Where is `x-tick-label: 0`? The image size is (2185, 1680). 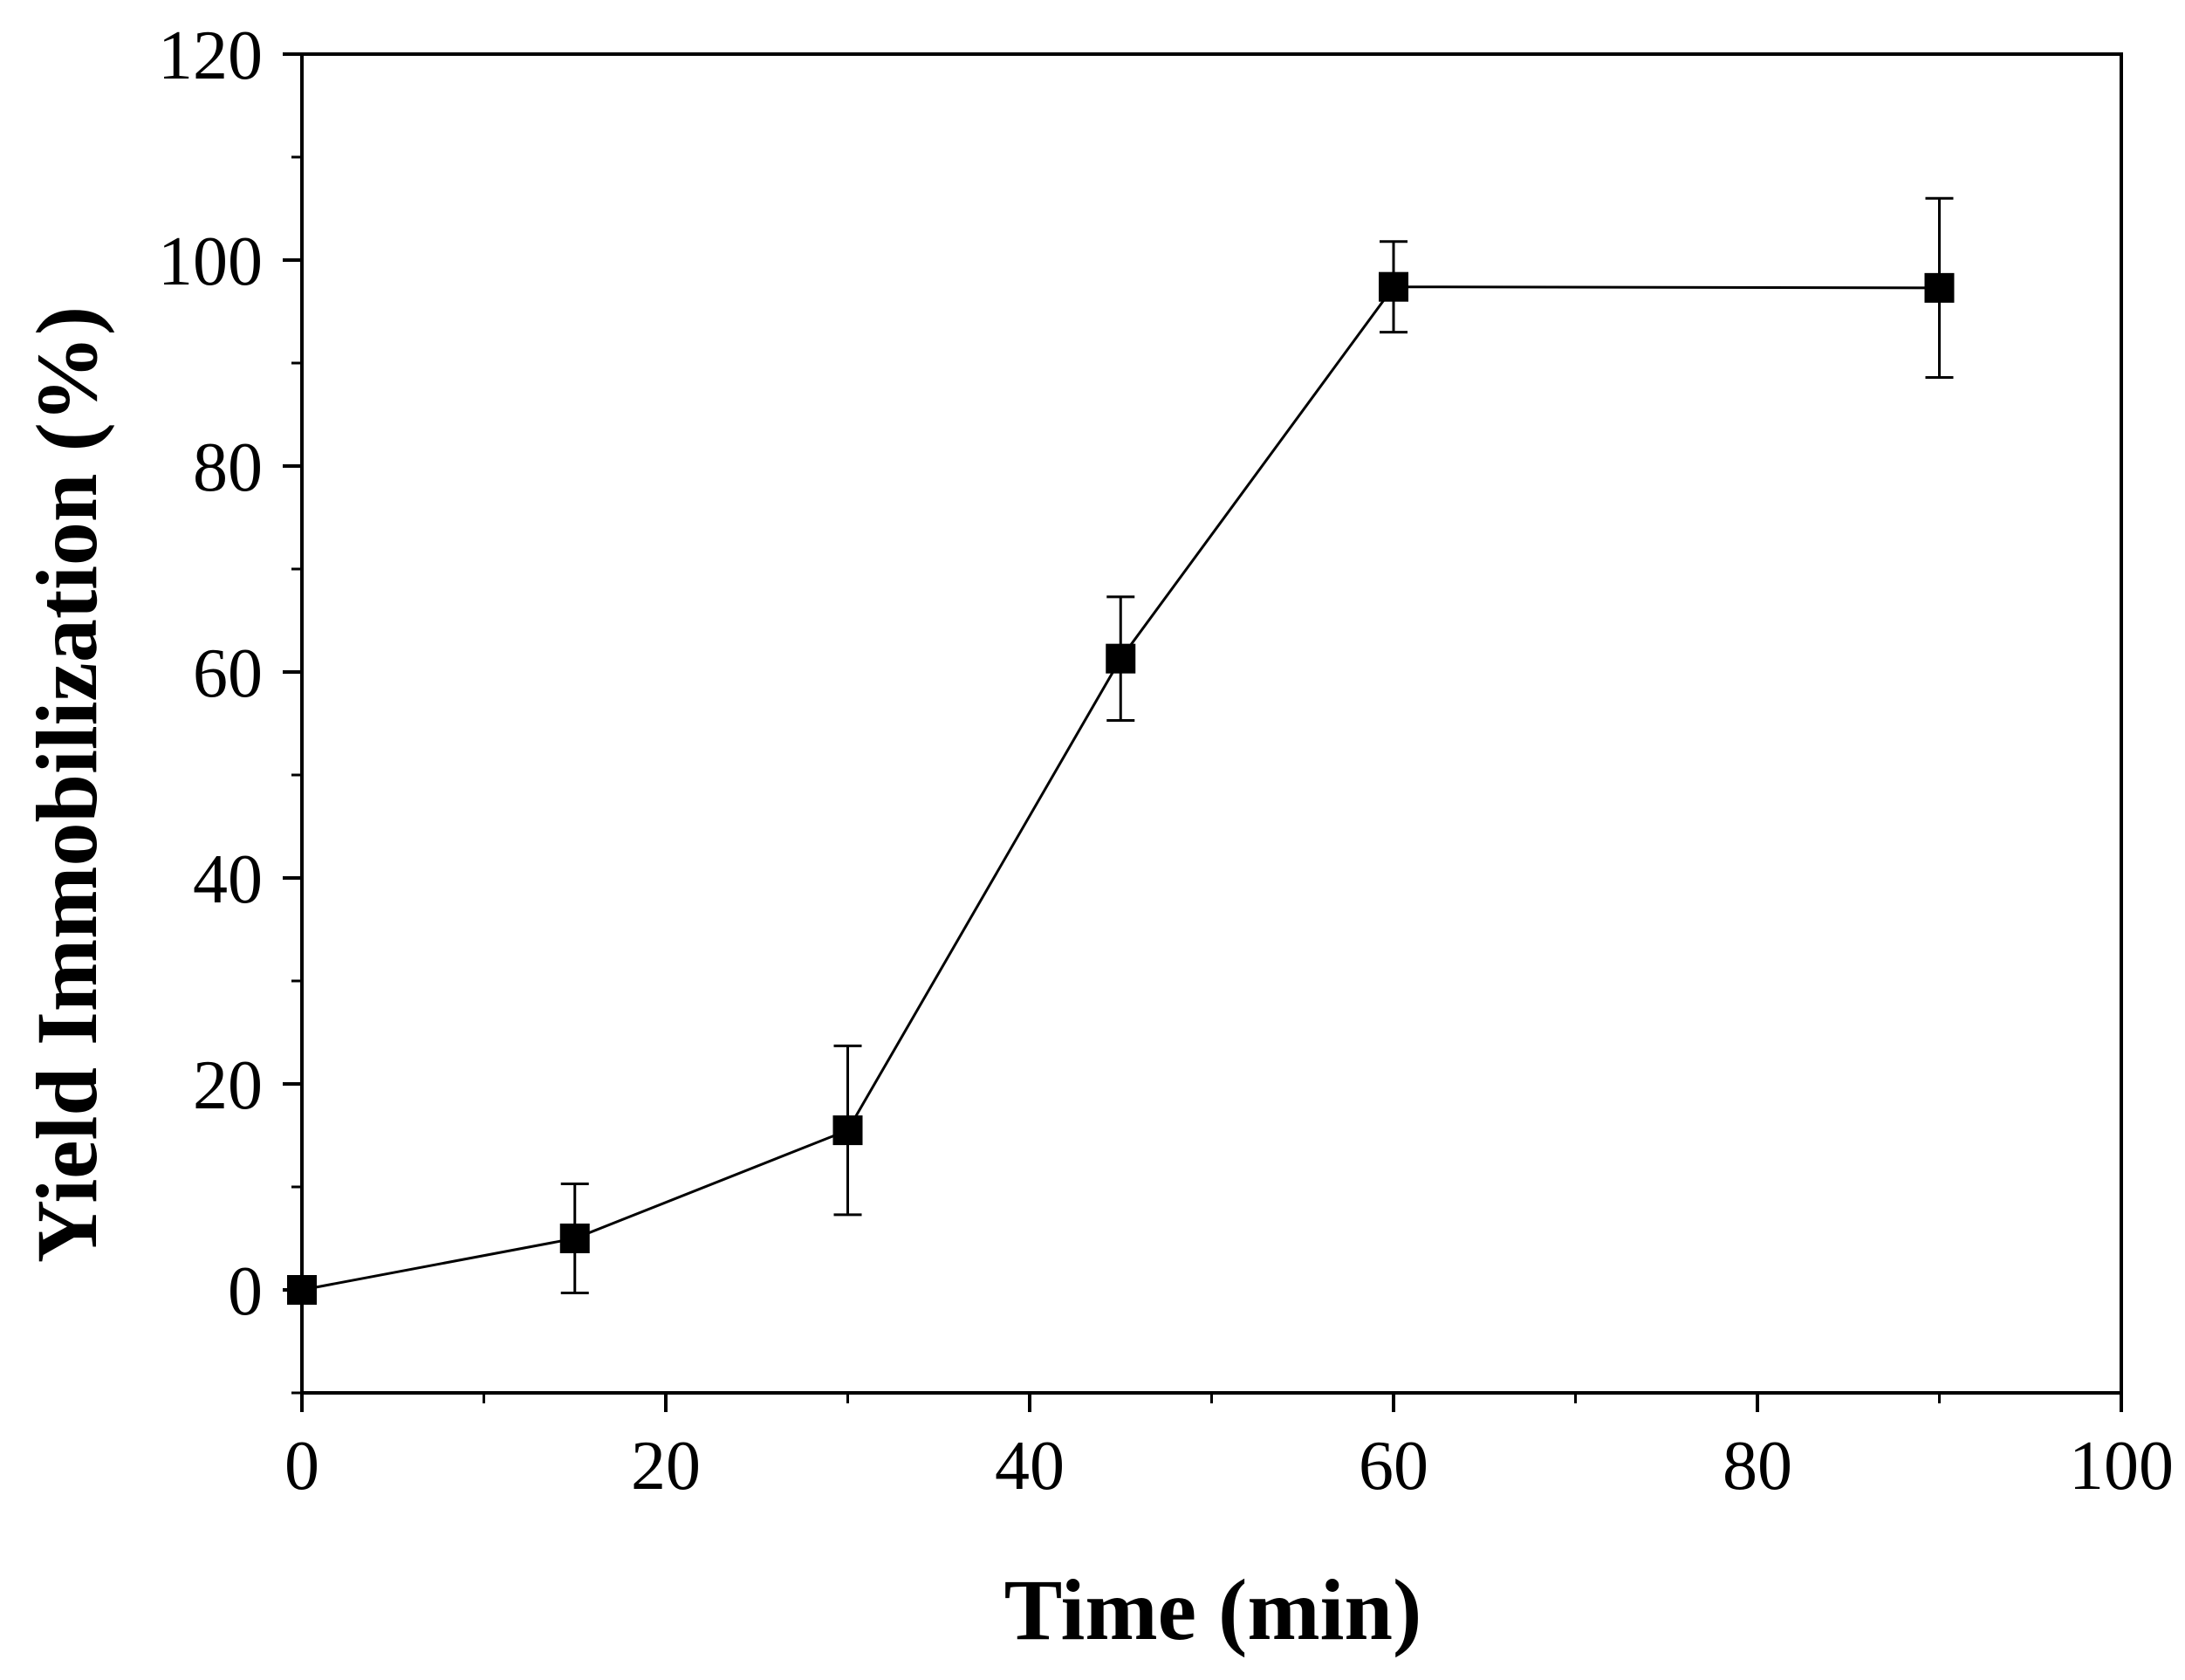
x-tick-label: 0 is located at coordinates (301, 1466).